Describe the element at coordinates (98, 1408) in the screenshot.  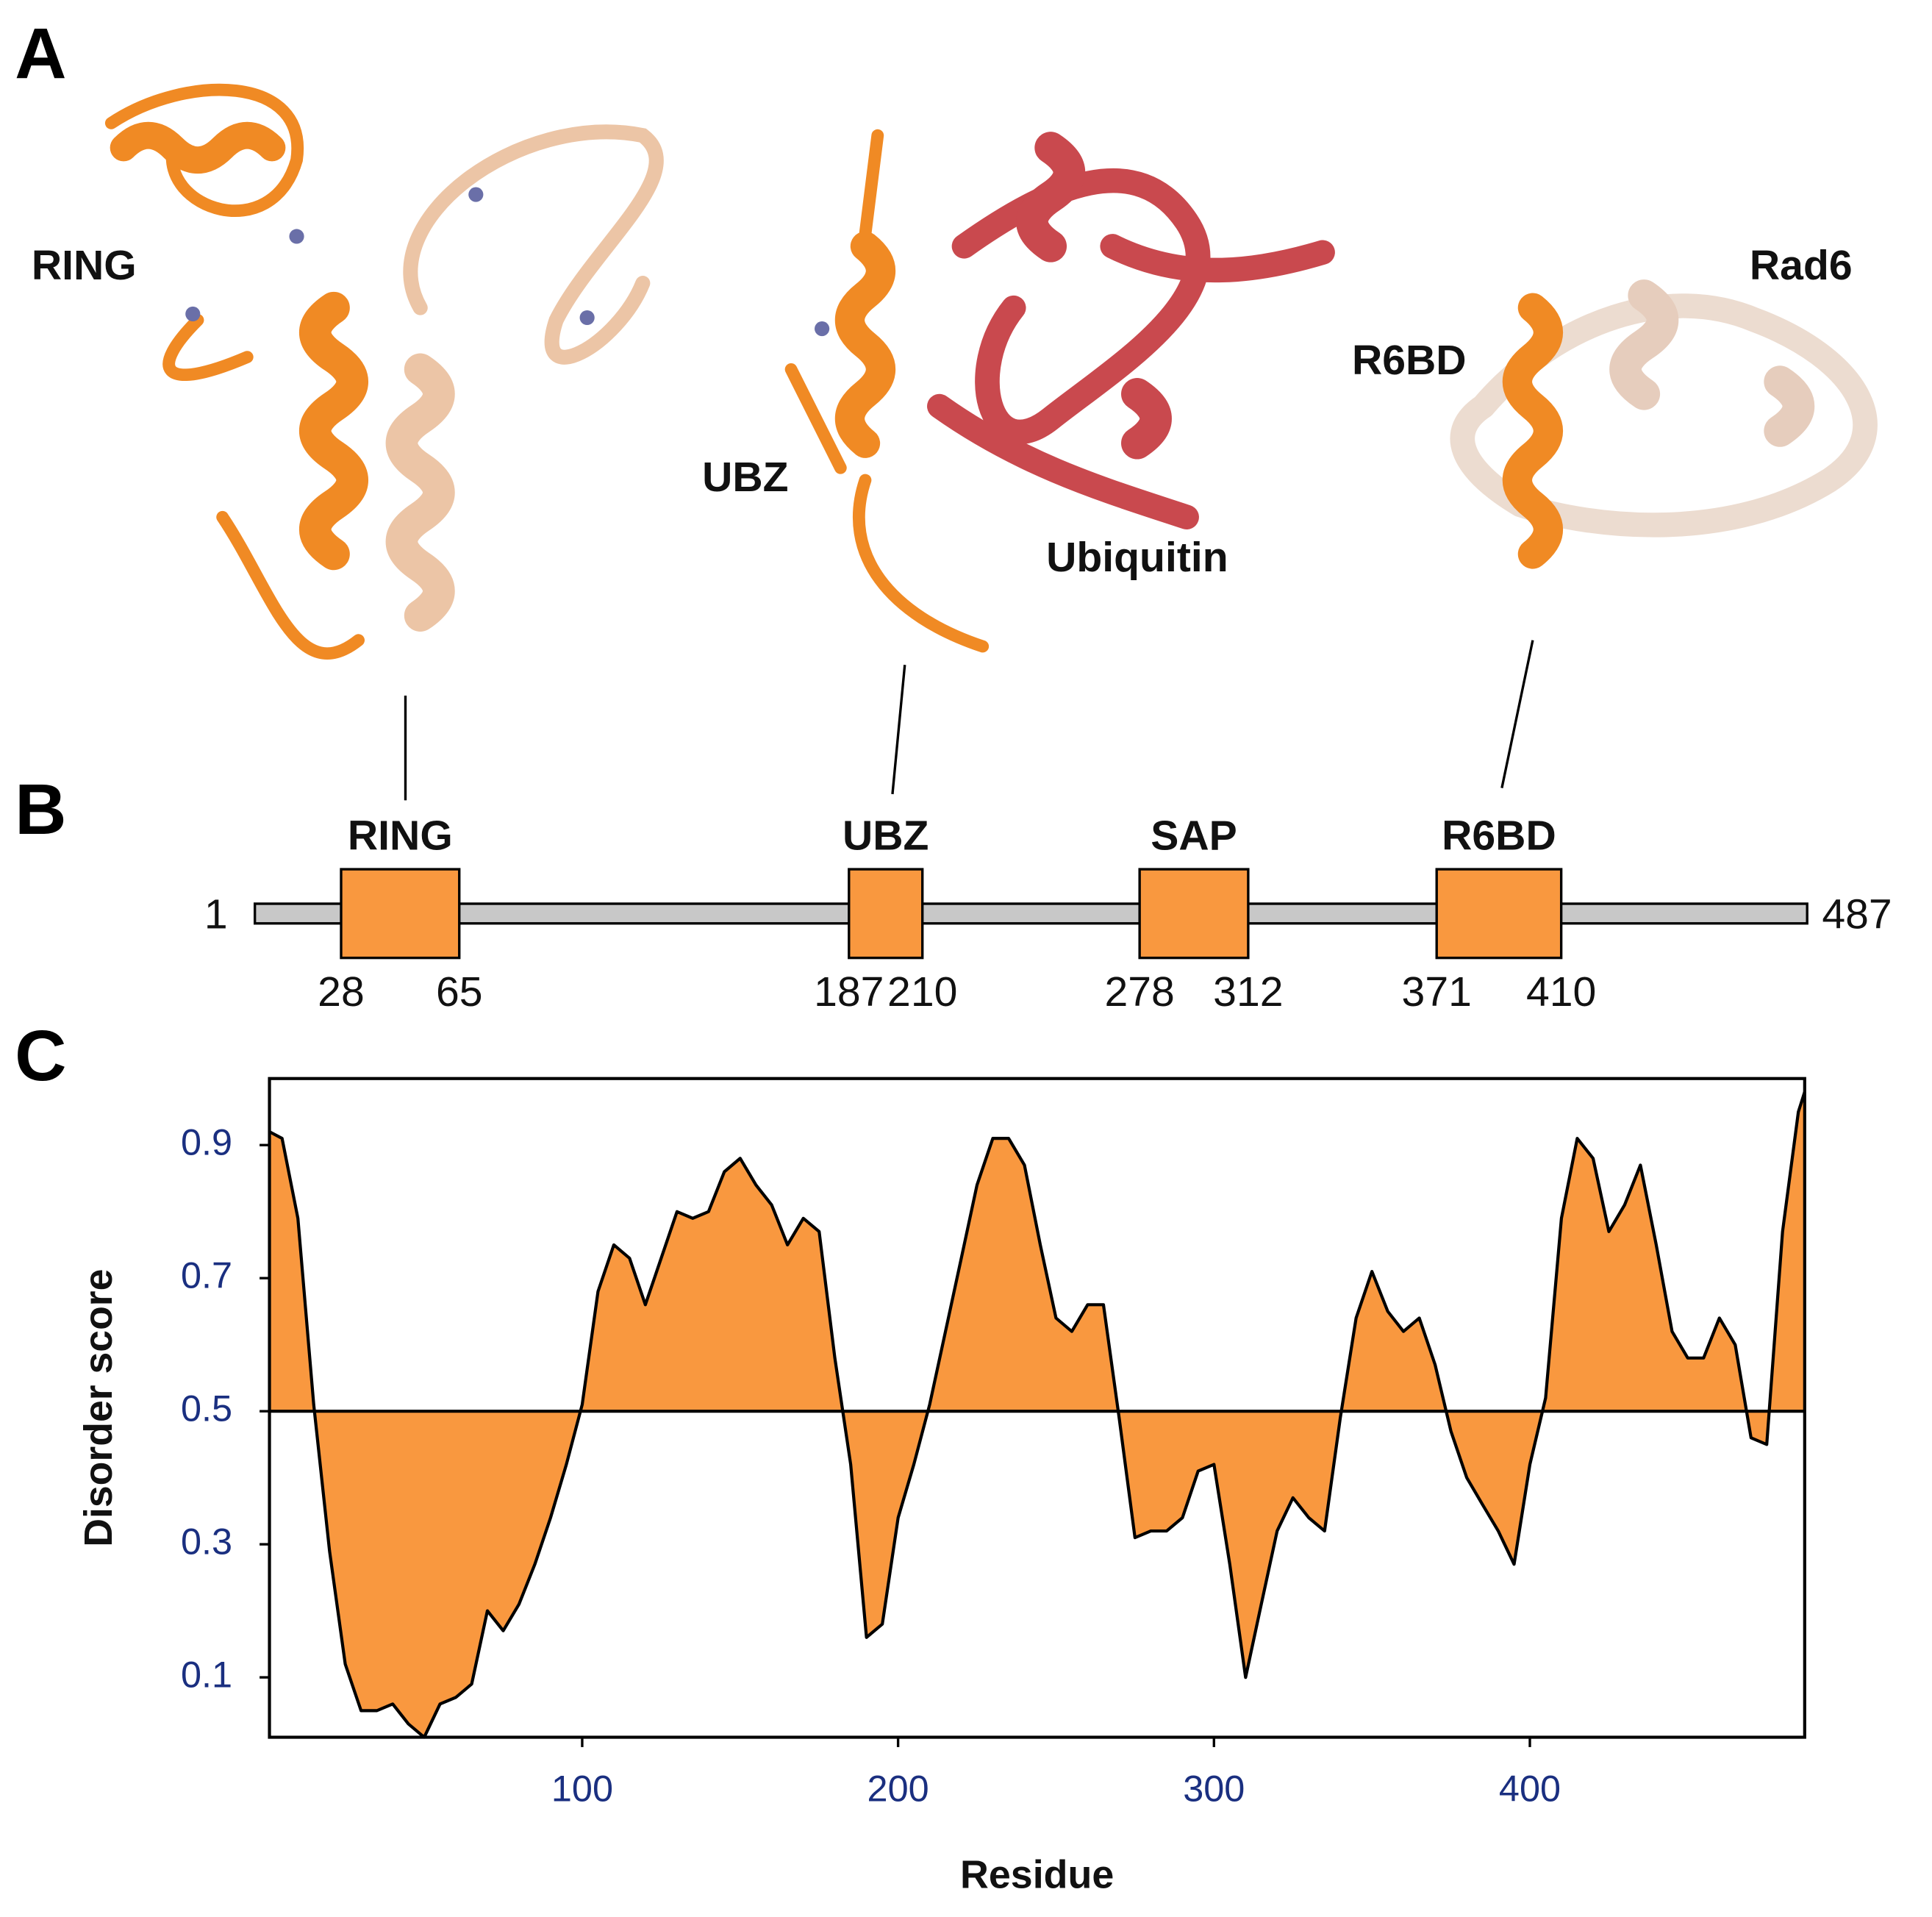
I see `y-axis-title: Disorder score` at that location.